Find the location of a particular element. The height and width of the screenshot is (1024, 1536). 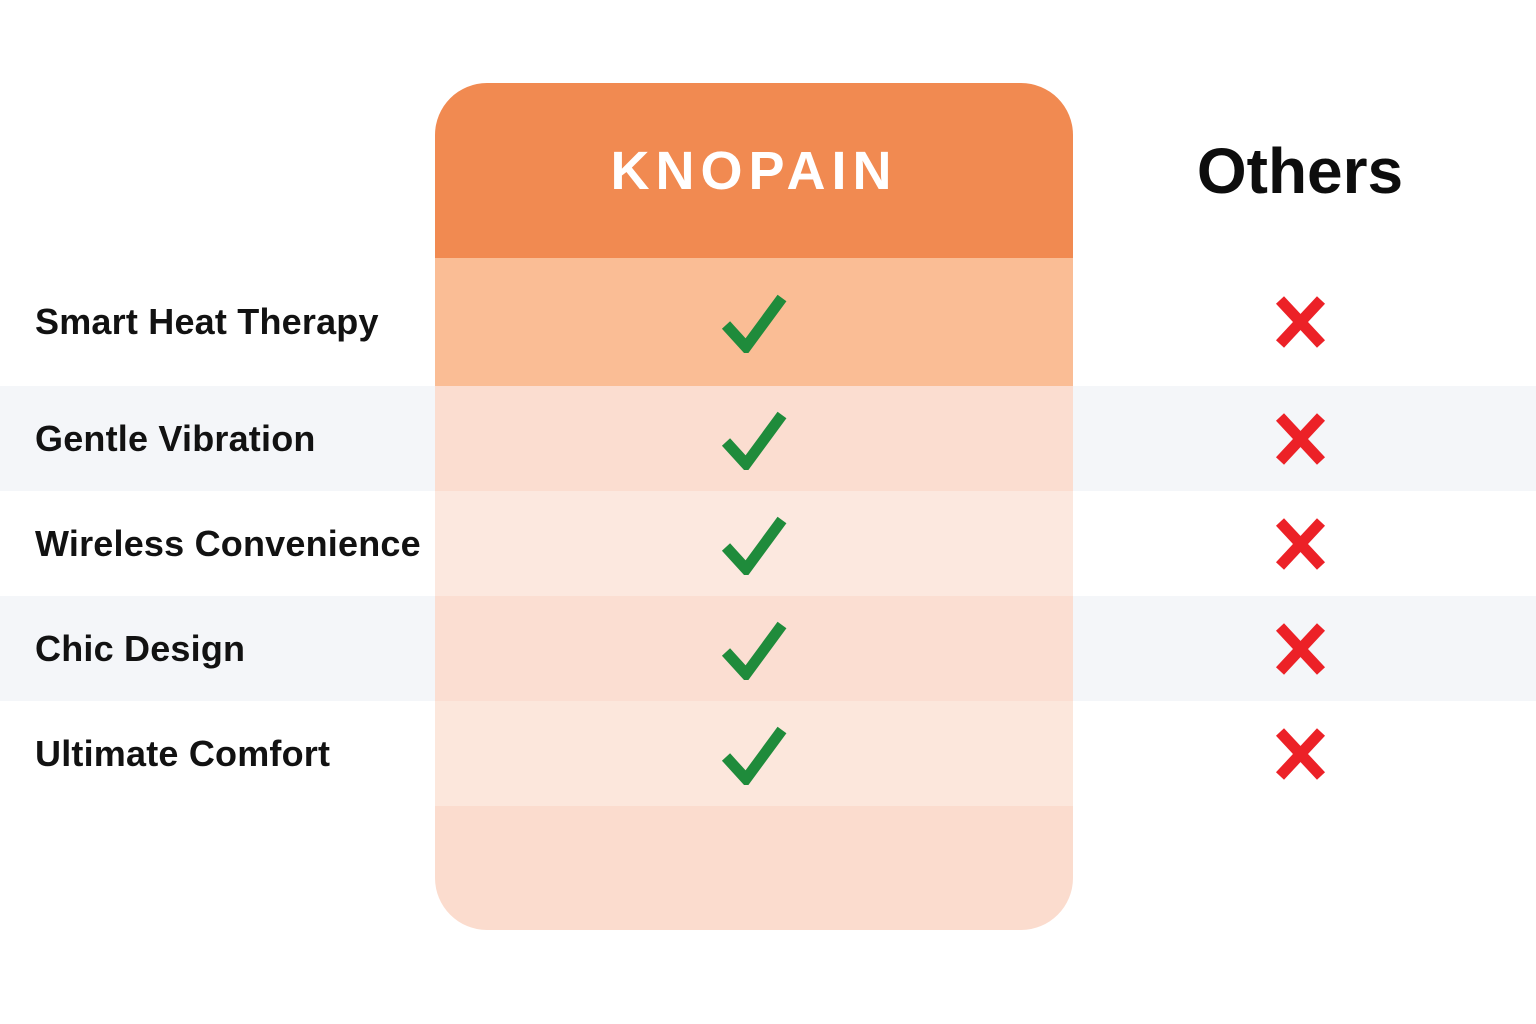

brand-title: KNOPAIN is located at coordinates (754, 170).